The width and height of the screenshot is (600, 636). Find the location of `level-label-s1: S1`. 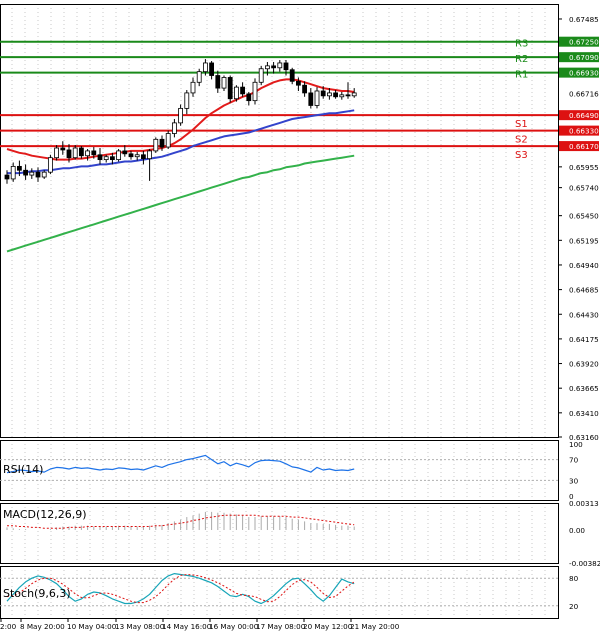

level-label-s1: S1 is located at coordinates (521, 124).